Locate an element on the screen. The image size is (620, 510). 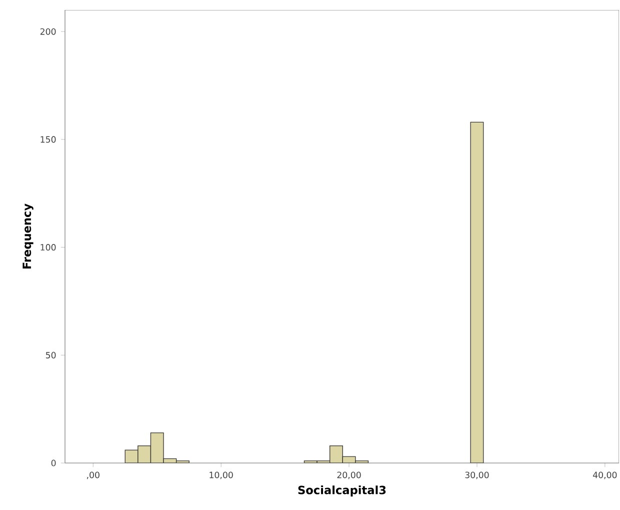
x-axis-title: Socialcapital3 is located at coordinates (342, 491).